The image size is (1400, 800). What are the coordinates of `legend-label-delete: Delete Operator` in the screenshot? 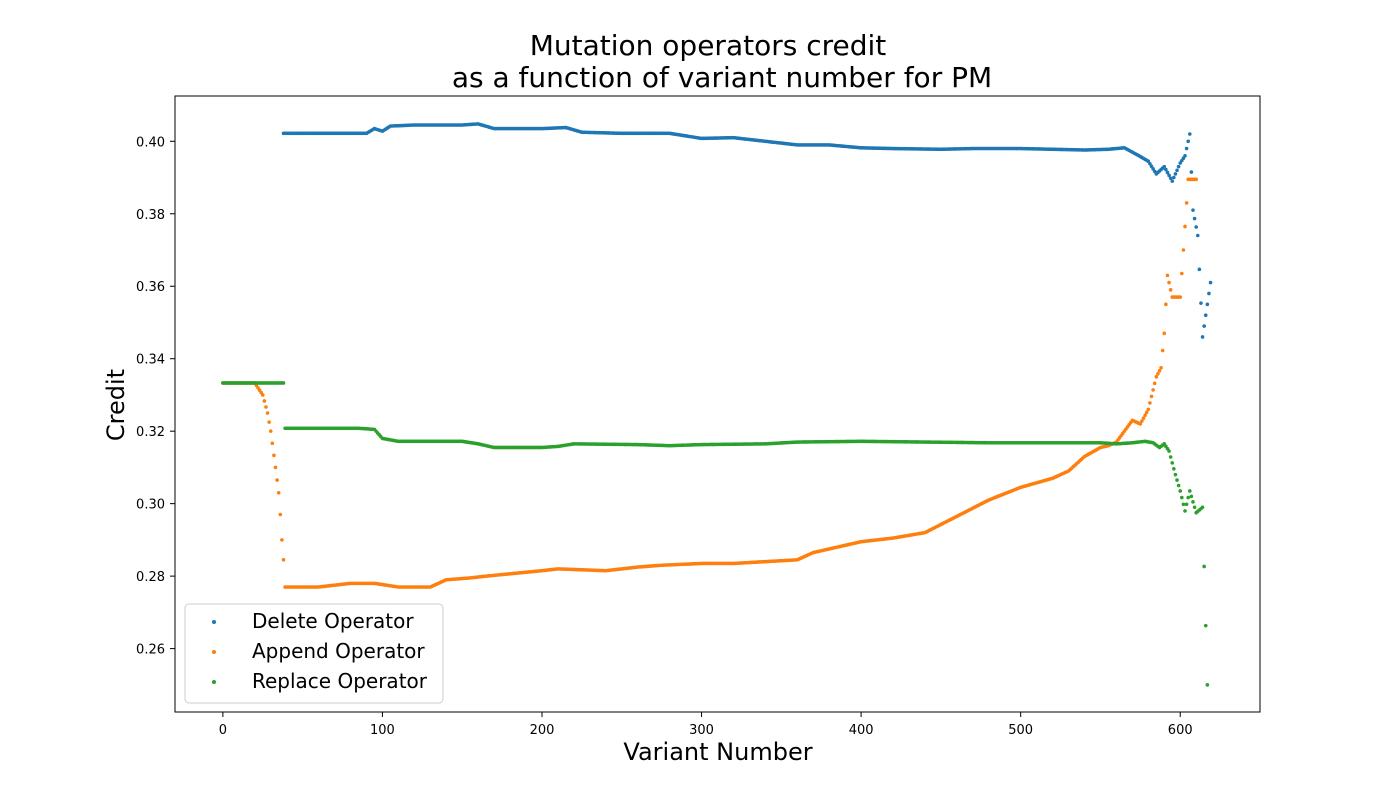 It's located at (333, 621).